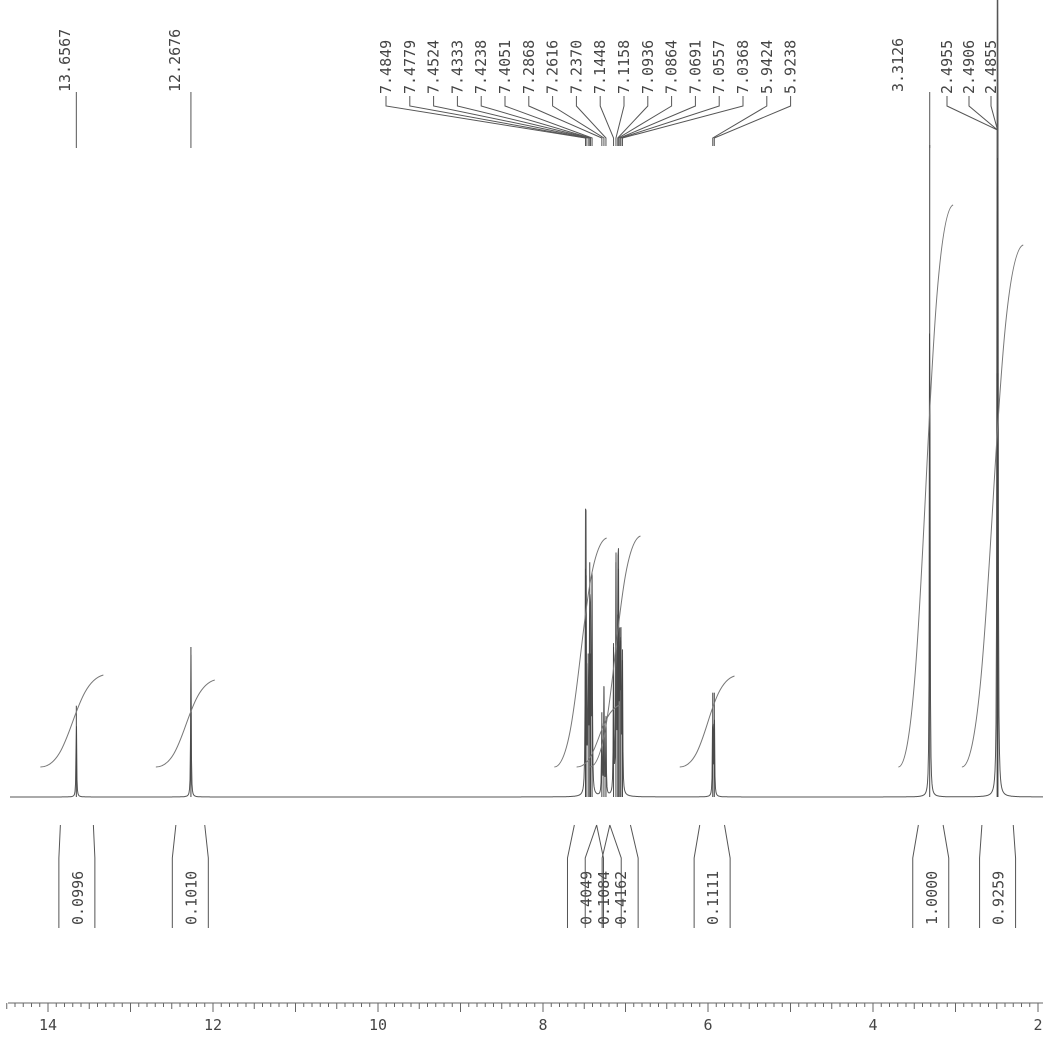  I want to click on integral-value: 0.1111, so click(713, 898).